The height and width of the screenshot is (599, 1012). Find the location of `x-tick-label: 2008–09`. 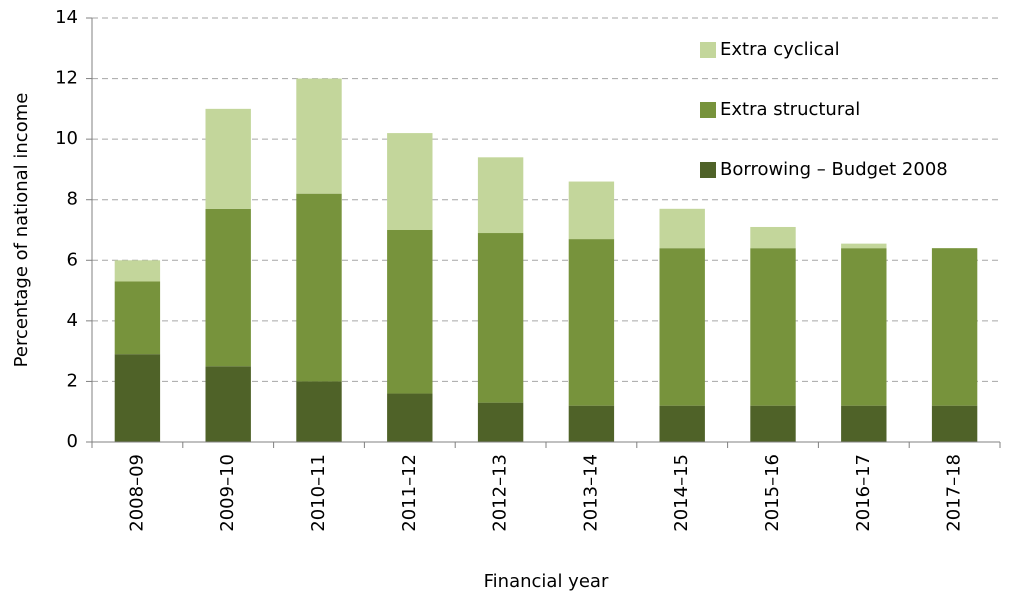

x-tick-label: 2008–09 is located at coordinates (136, 493).